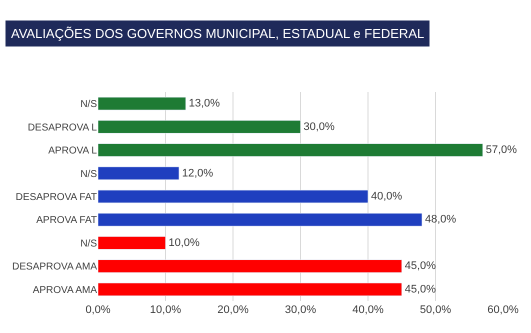 This screenshot has height=333, width=531. What do you see at coordinates (233, 310) in the screenshot?
I see `x-tick-label: 20,0%` at bounding box center [233, 310].